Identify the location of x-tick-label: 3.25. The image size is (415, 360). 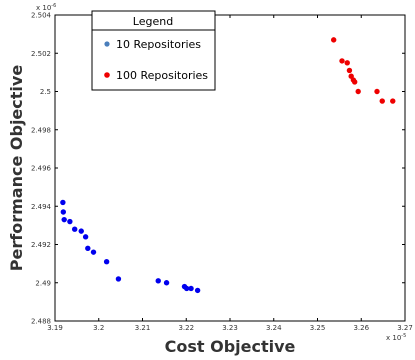
(318, 328).